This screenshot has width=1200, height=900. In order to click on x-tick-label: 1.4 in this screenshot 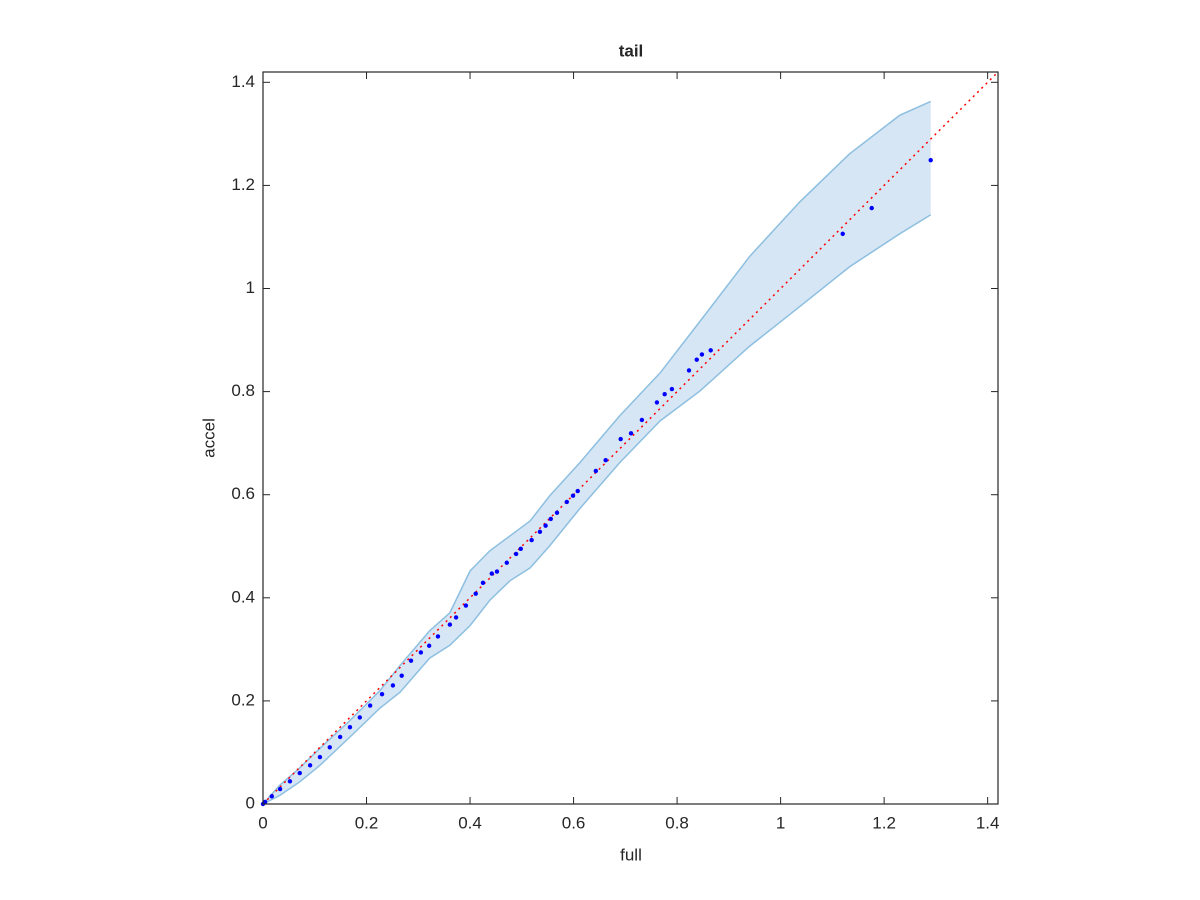, I will do `click(988, 822)`.